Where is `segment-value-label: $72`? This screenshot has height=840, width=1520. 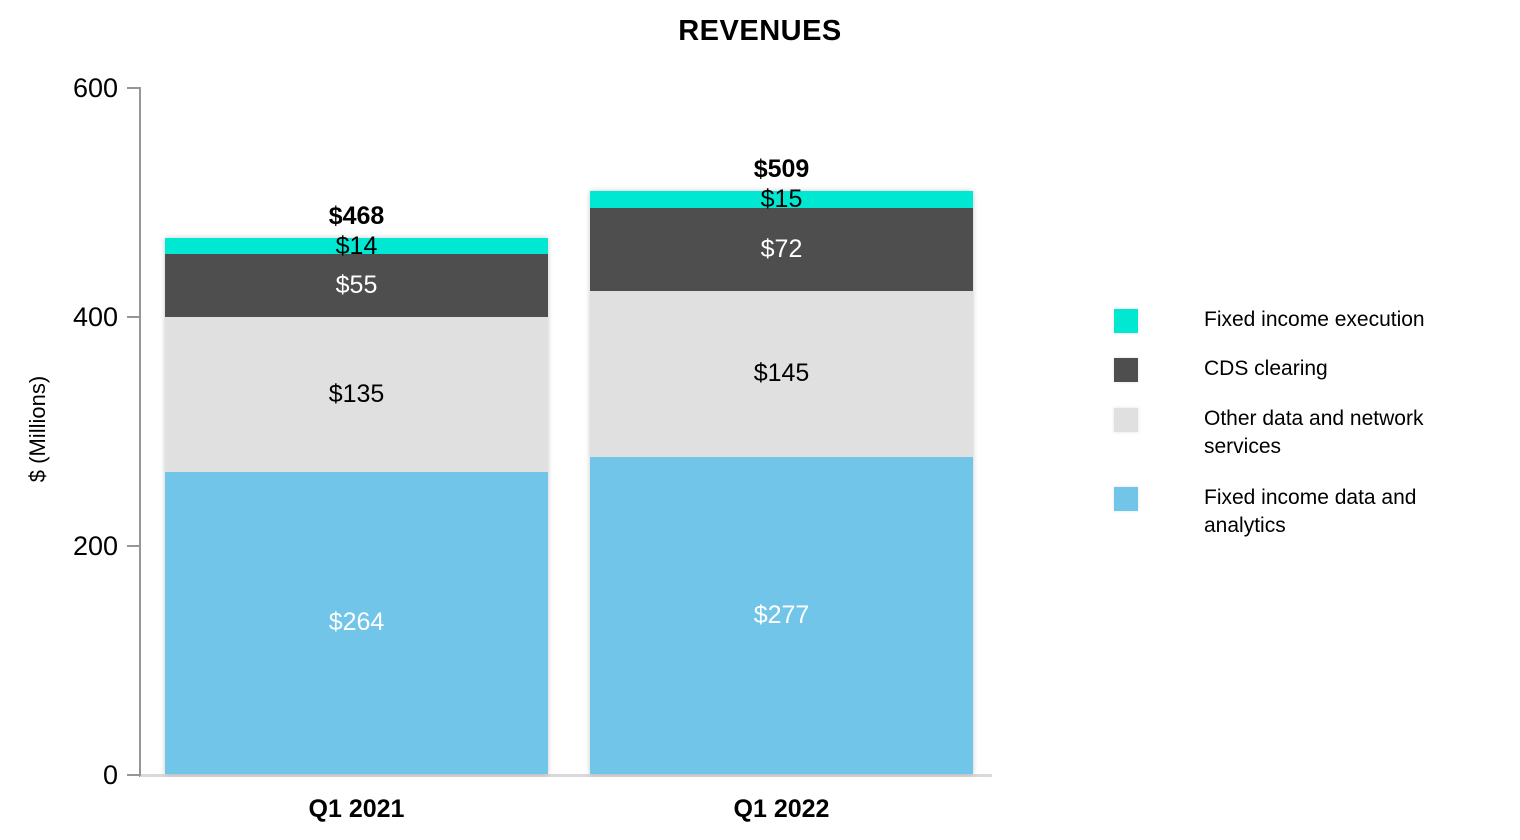 segment-value-label: $72 is located at coordinates (781, 249).